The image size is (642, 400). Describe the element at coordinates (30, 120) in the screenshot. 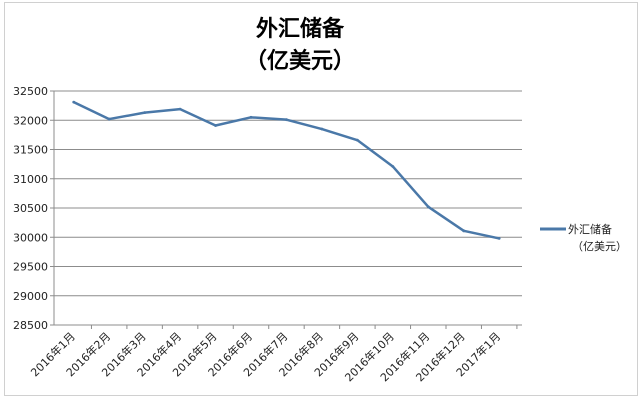

I see `y-tick-label: 32000` at that location.